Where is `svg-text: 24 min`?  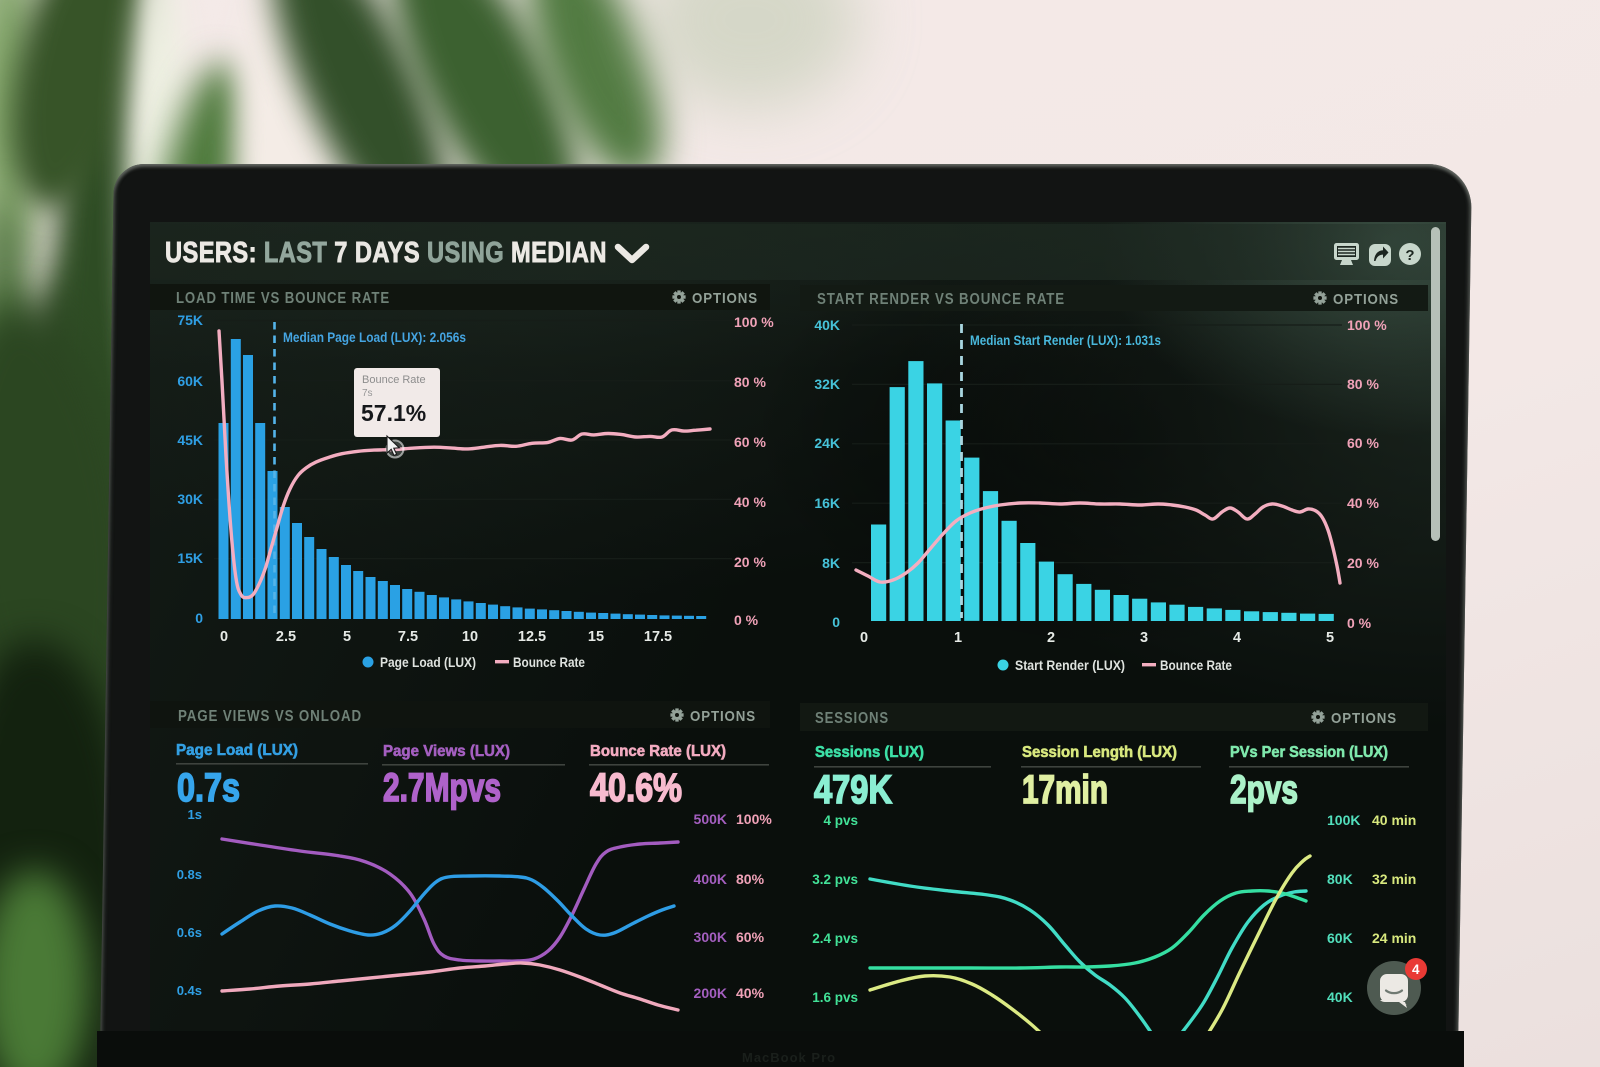
svg-text: 24 min is located at coordinates (1394, 938).